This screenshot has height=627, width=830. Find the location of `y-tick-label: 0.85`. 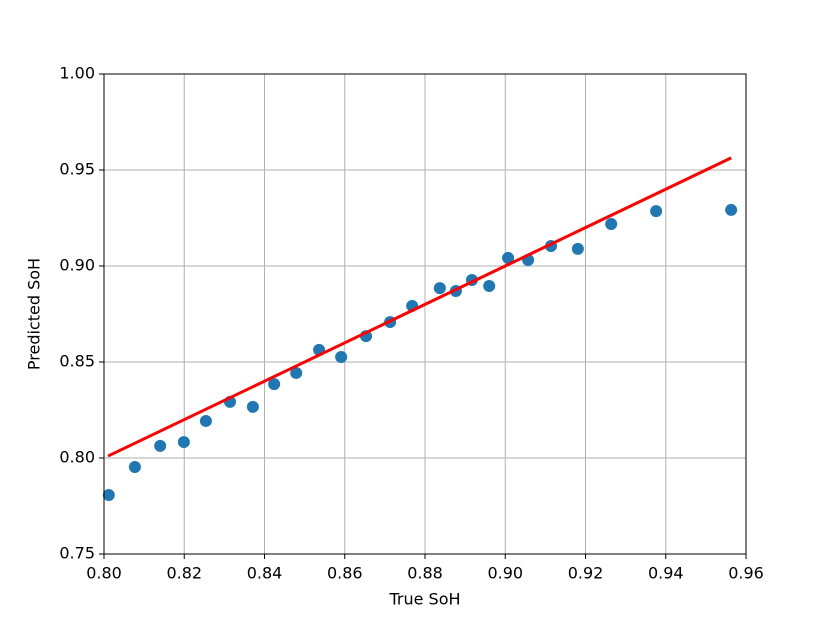

y-tick-label: 0.85 is located at coordinates (77, 361).